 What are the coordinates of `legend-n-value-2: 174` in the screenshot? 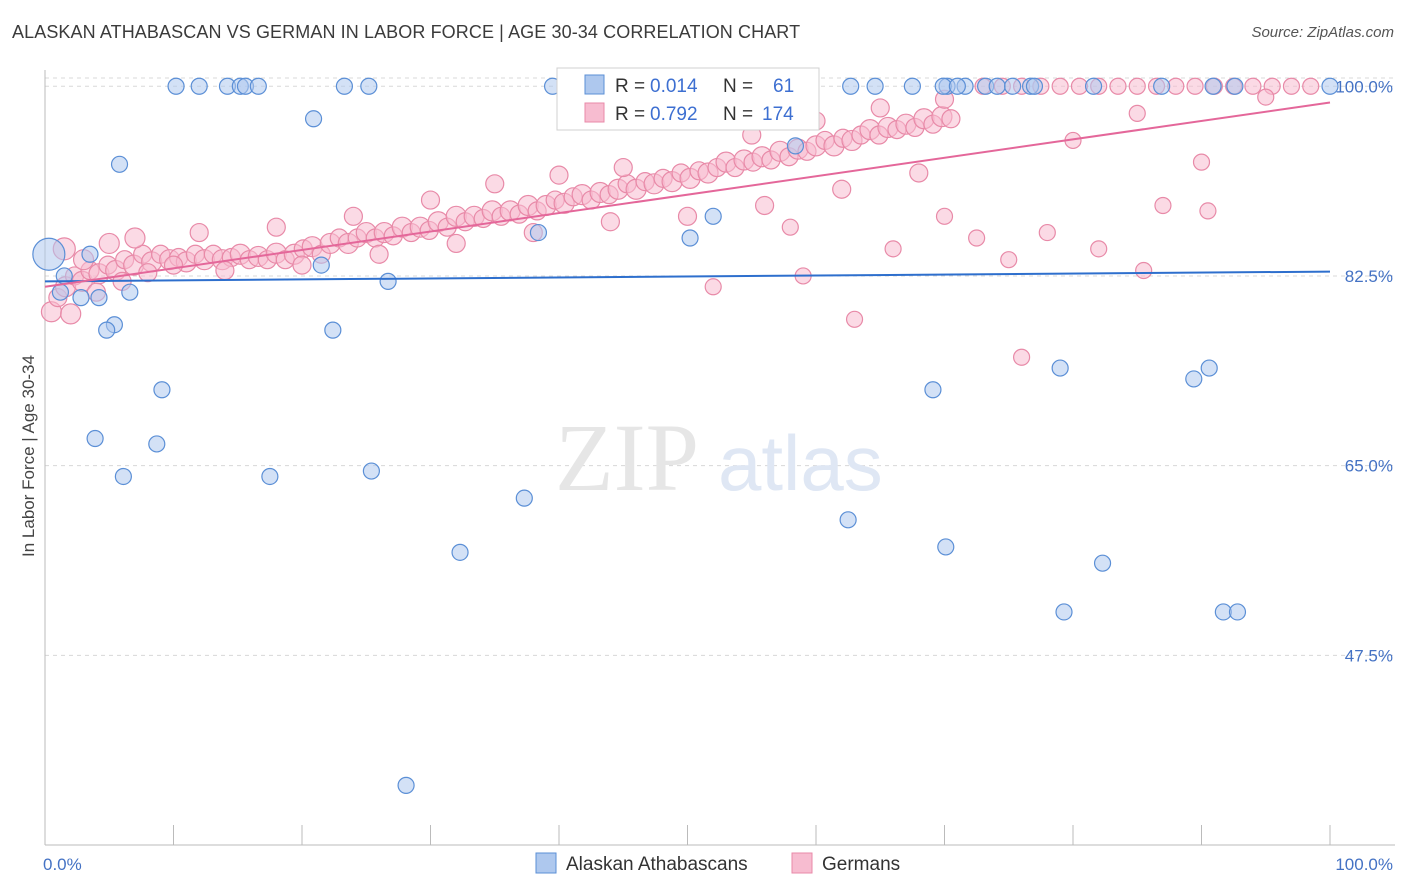 It's located at (778, 114).